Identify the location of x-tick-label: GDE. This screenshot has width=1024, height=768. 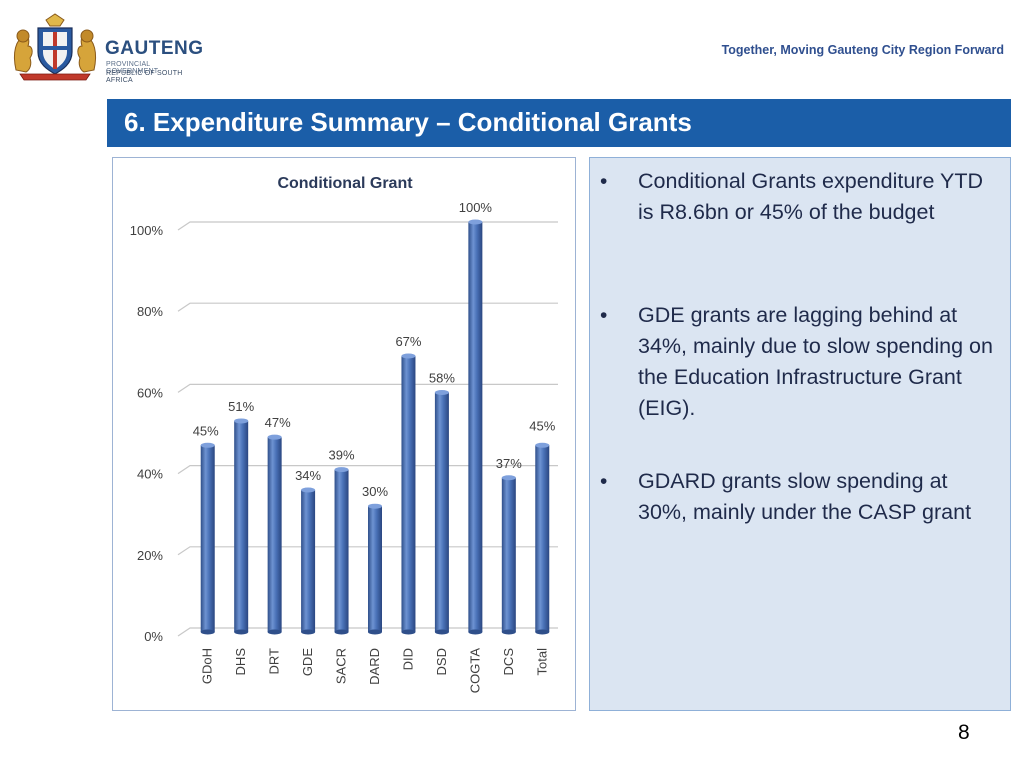
(307, 662).